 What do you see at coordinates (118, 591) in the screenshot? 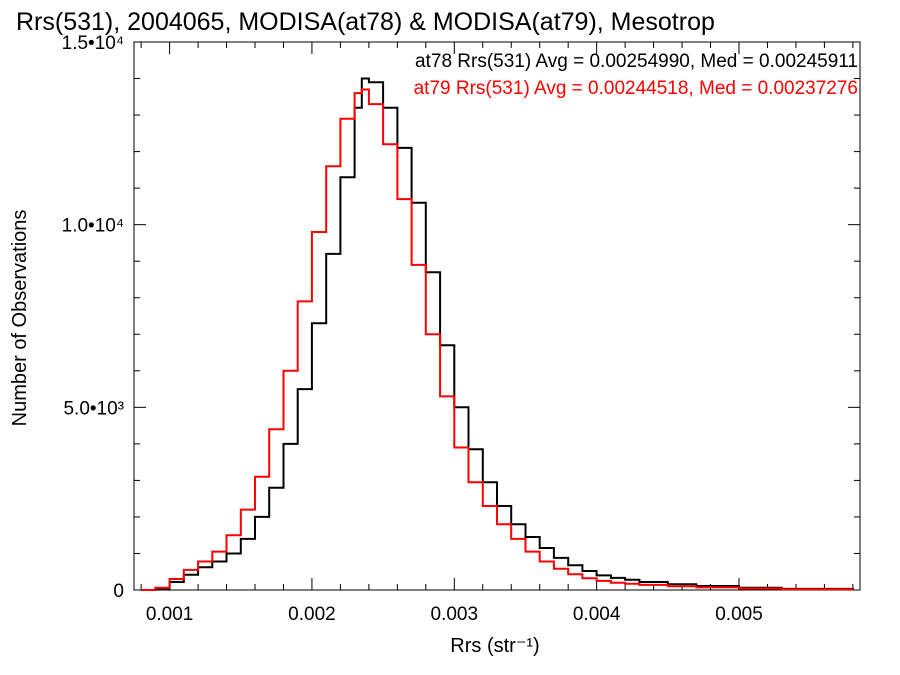
I see `y-tick-label: 0` at bounding box center [118, 591].